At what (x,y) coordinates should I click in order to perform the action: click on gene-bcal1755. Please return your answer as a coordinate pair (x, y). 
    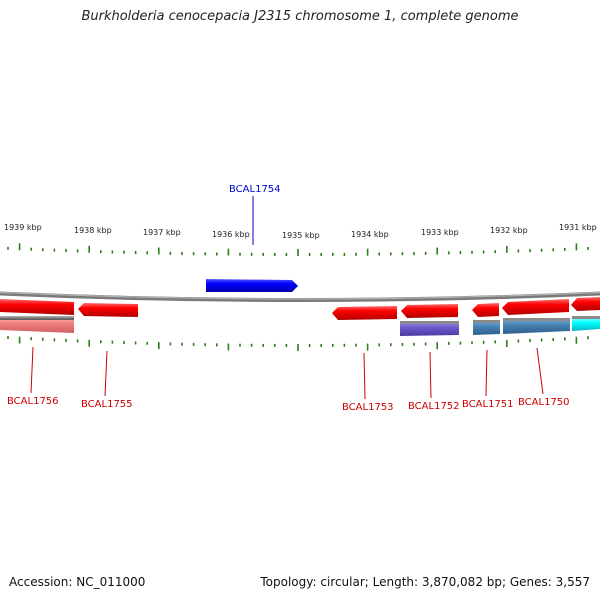
    Looking at the image, I should click on (108, 310).